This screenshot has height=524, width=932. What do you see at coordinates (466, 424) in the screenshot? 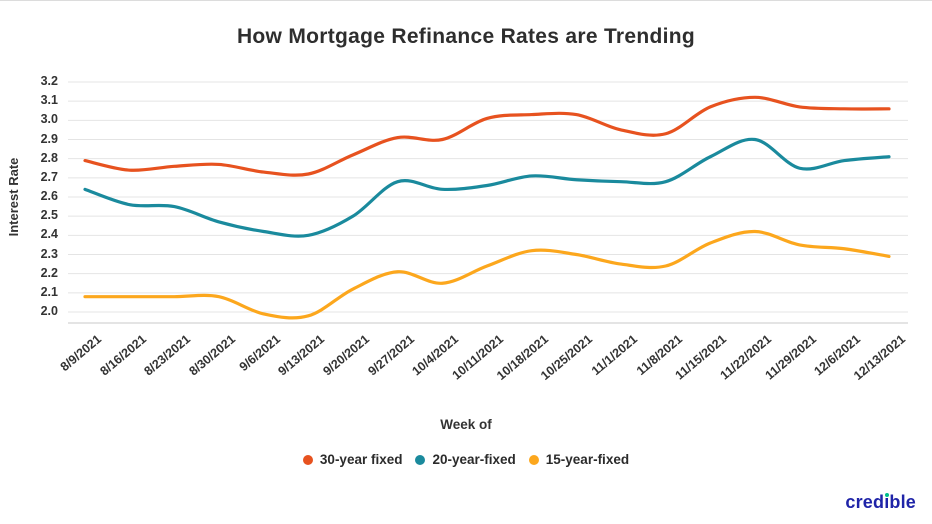
I see `x-axis-title: Week of` at bounding box center [466, 424].